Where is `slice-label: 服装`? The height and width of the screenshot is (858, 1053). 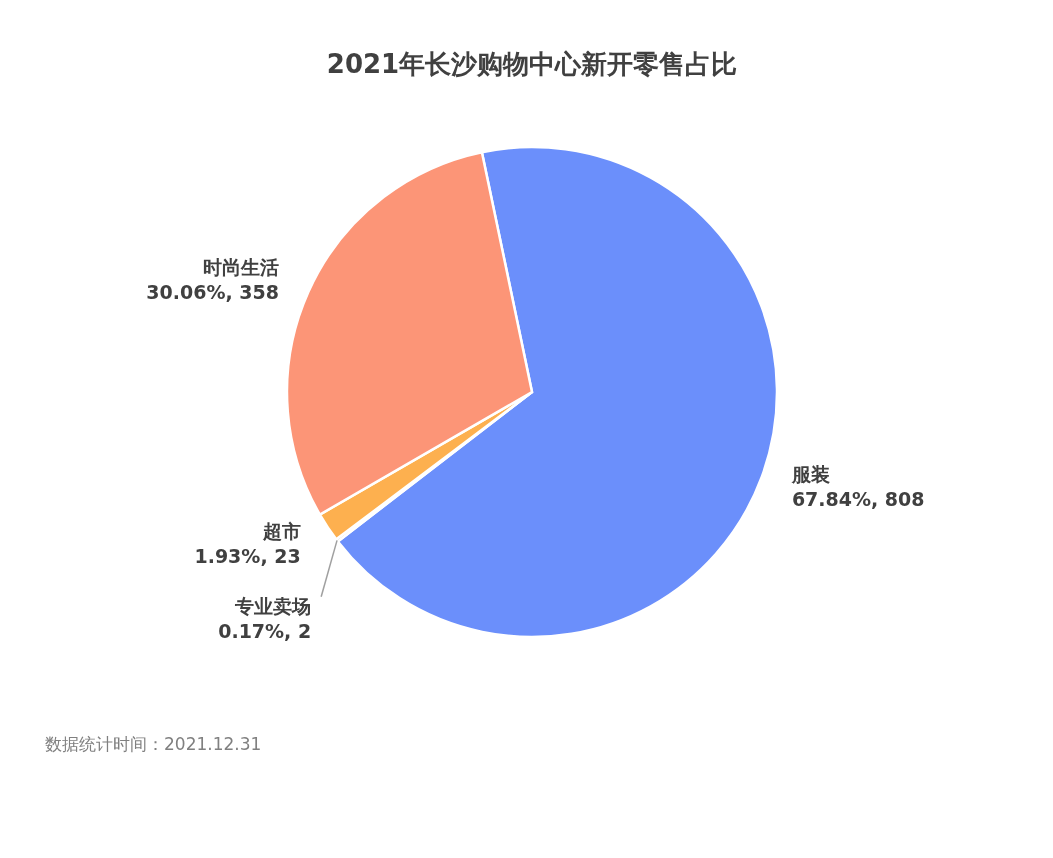
slice-label: 服装 is located at coordinates (810, 474).